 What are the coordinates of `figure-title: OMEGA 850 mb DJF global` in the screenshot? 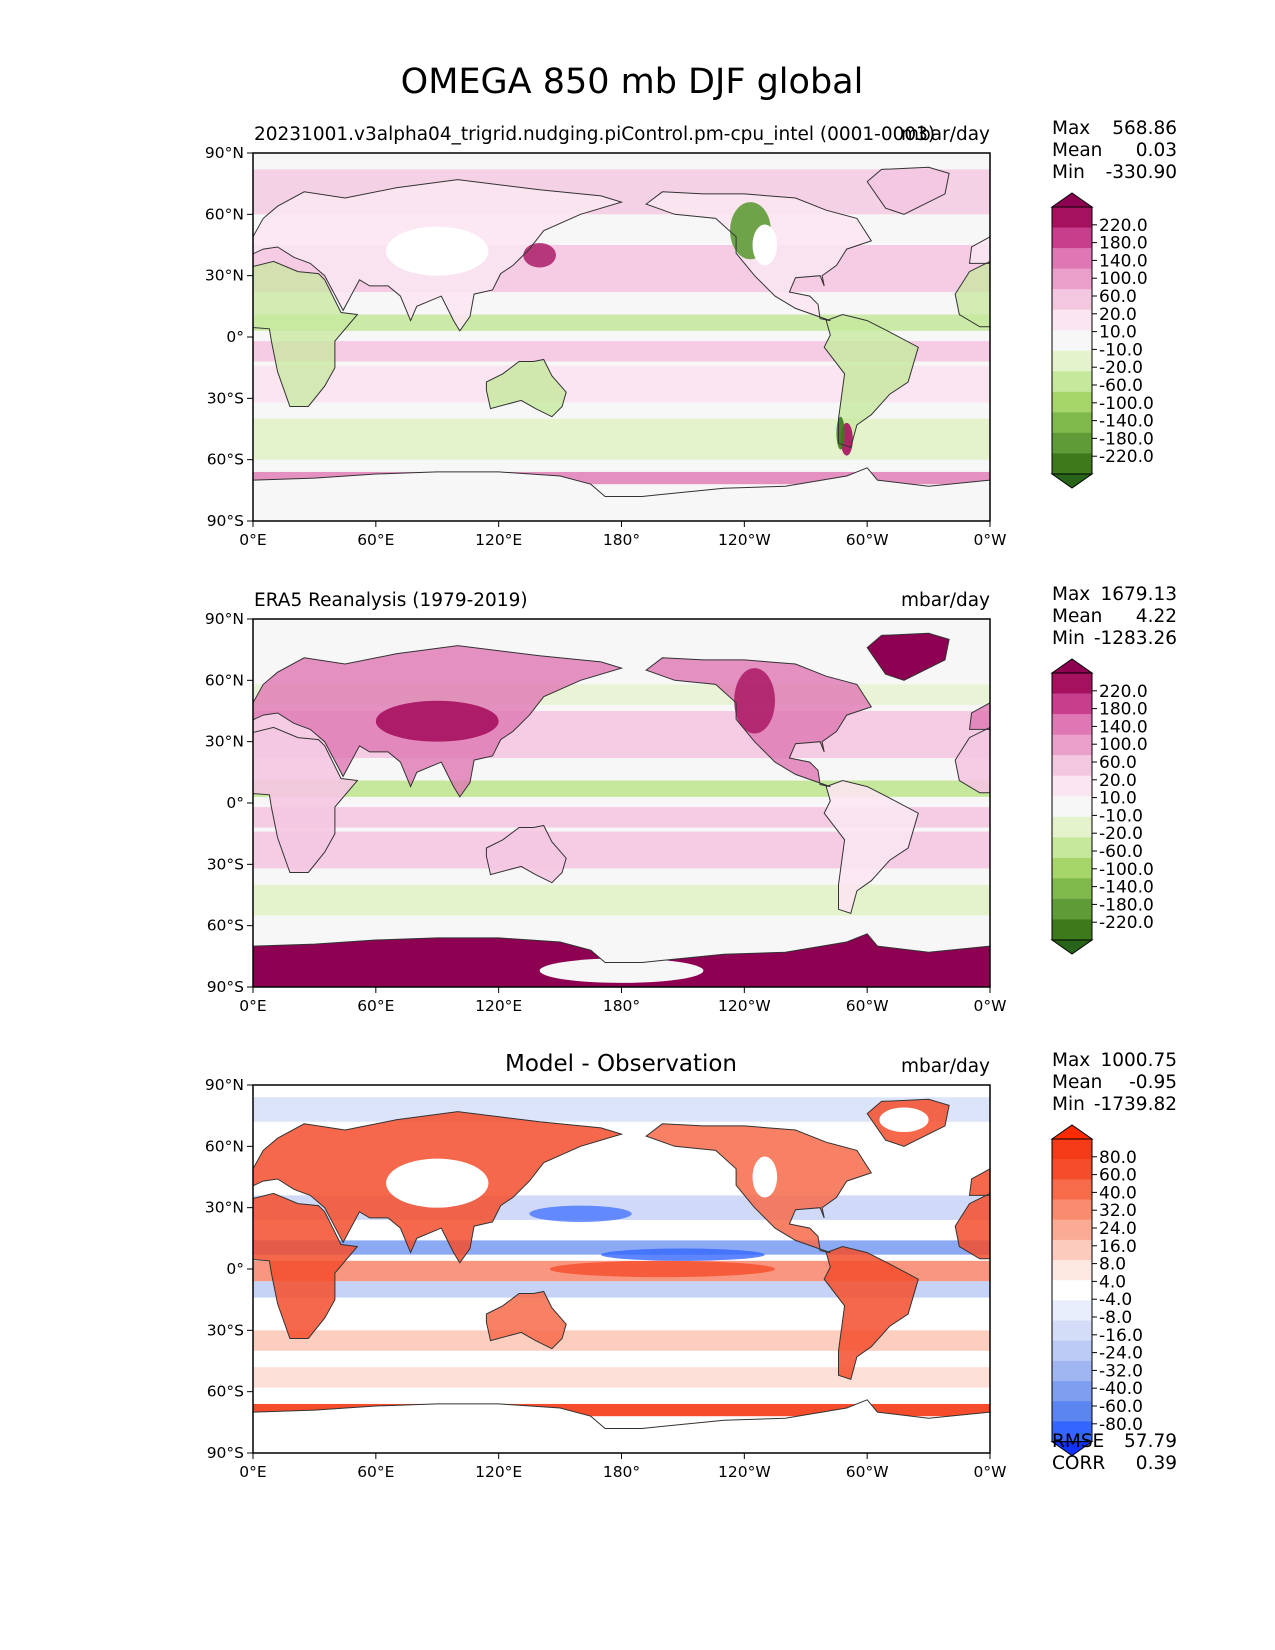 It's located at (632, 82).